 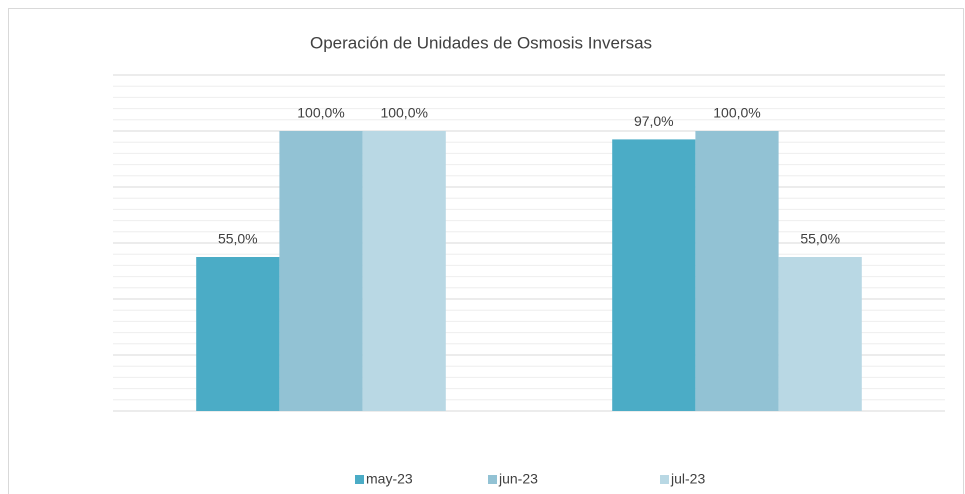 I want to click on data-label: 97,0%, so click(x=654, y=121).